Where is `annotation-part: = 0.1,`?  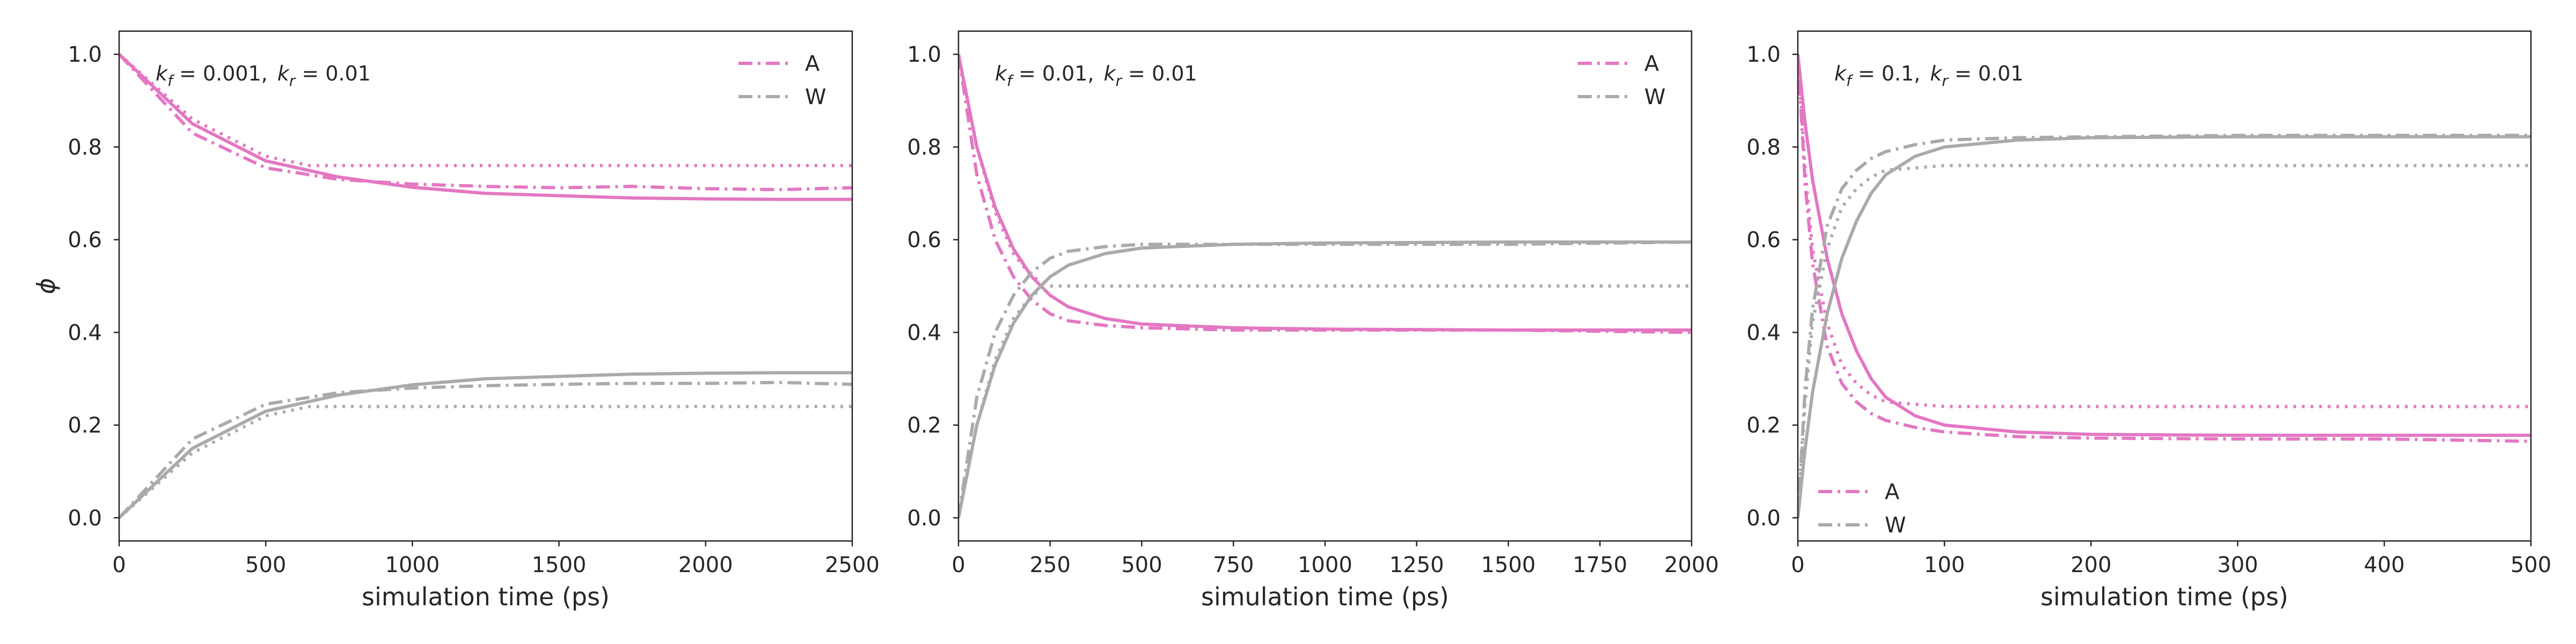 annotation-part: = 0.1, is located at coordinates (1886, 73).